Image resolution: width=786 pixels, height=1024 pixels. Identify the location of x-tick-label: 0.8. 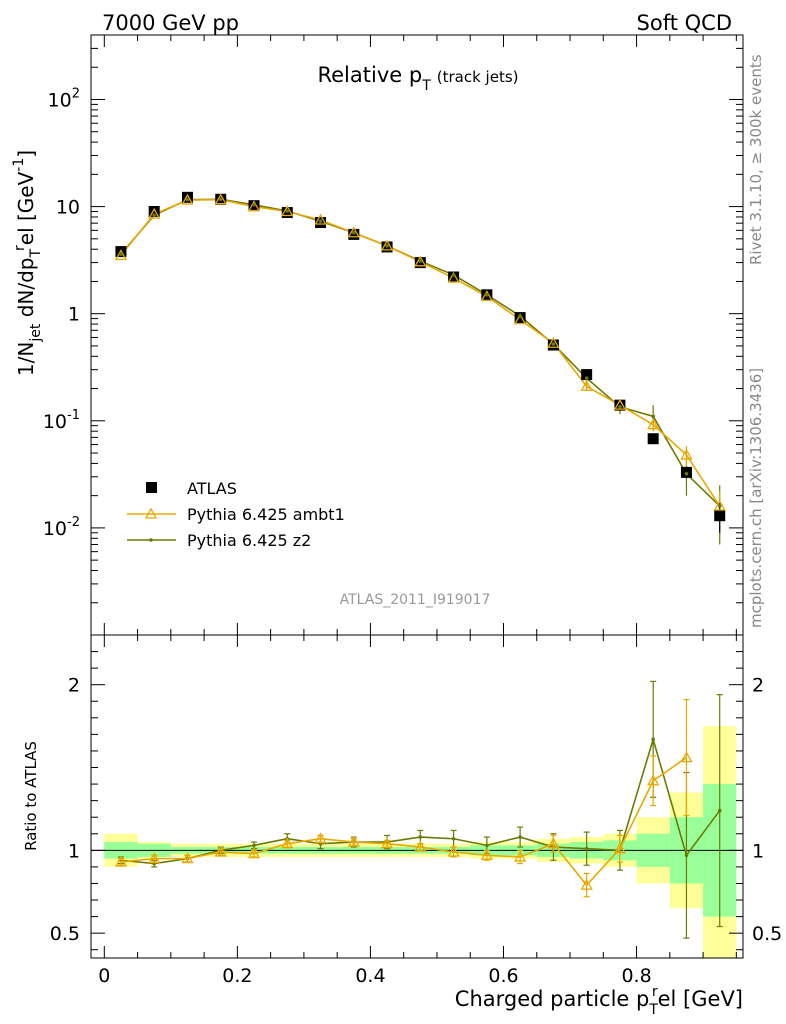
(636, 976).